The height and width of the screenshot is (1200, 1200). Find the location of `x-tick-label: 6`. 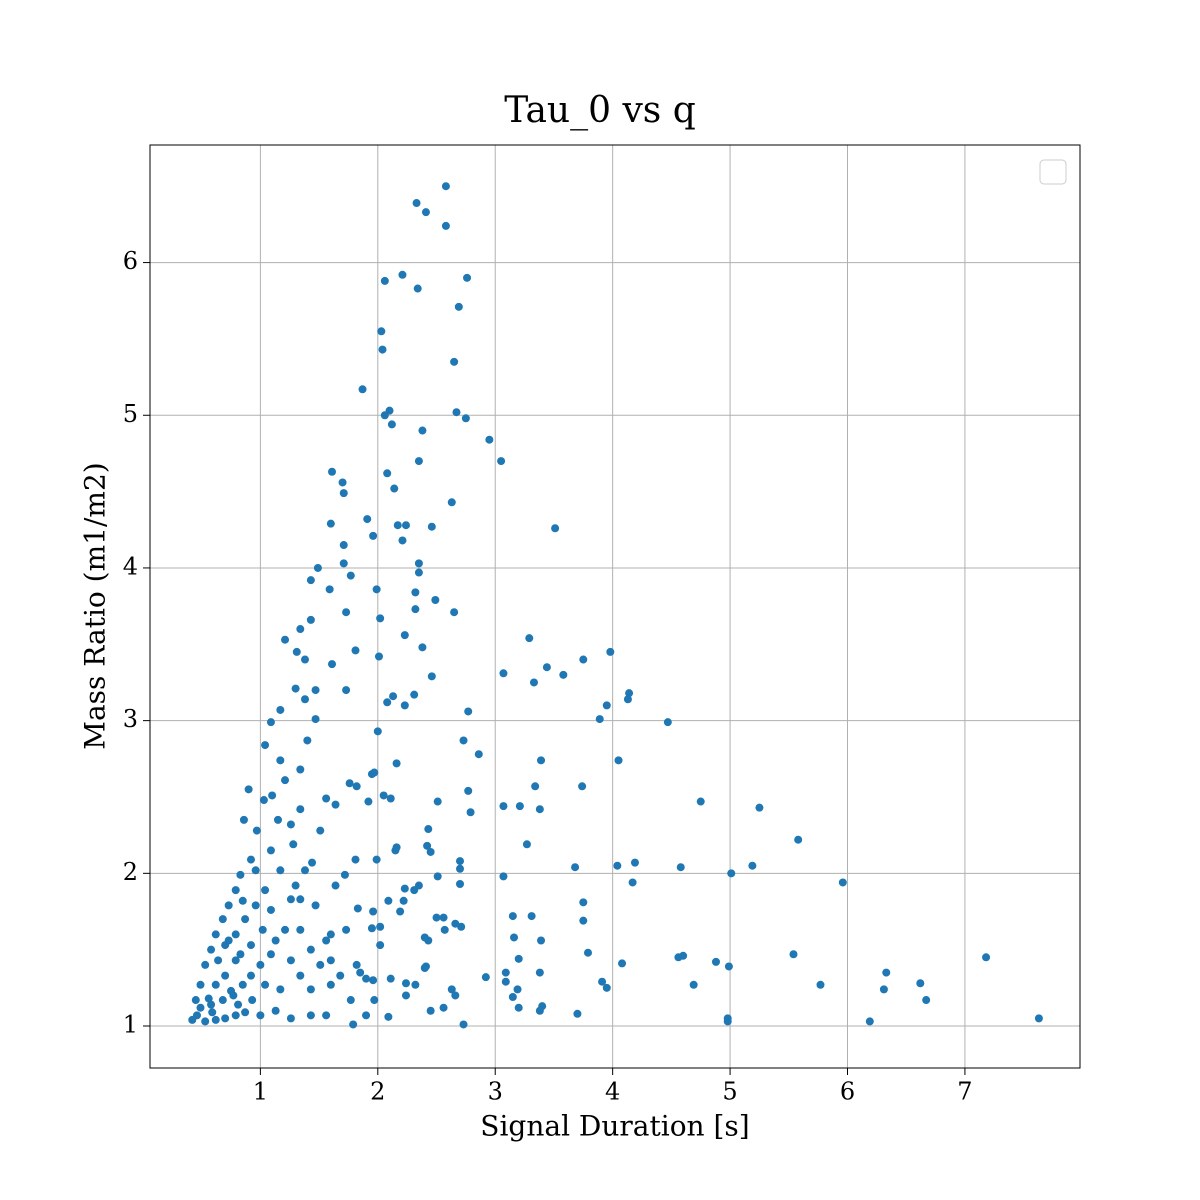

x-tick-label: 6 is located at coordinates (847, 1092).